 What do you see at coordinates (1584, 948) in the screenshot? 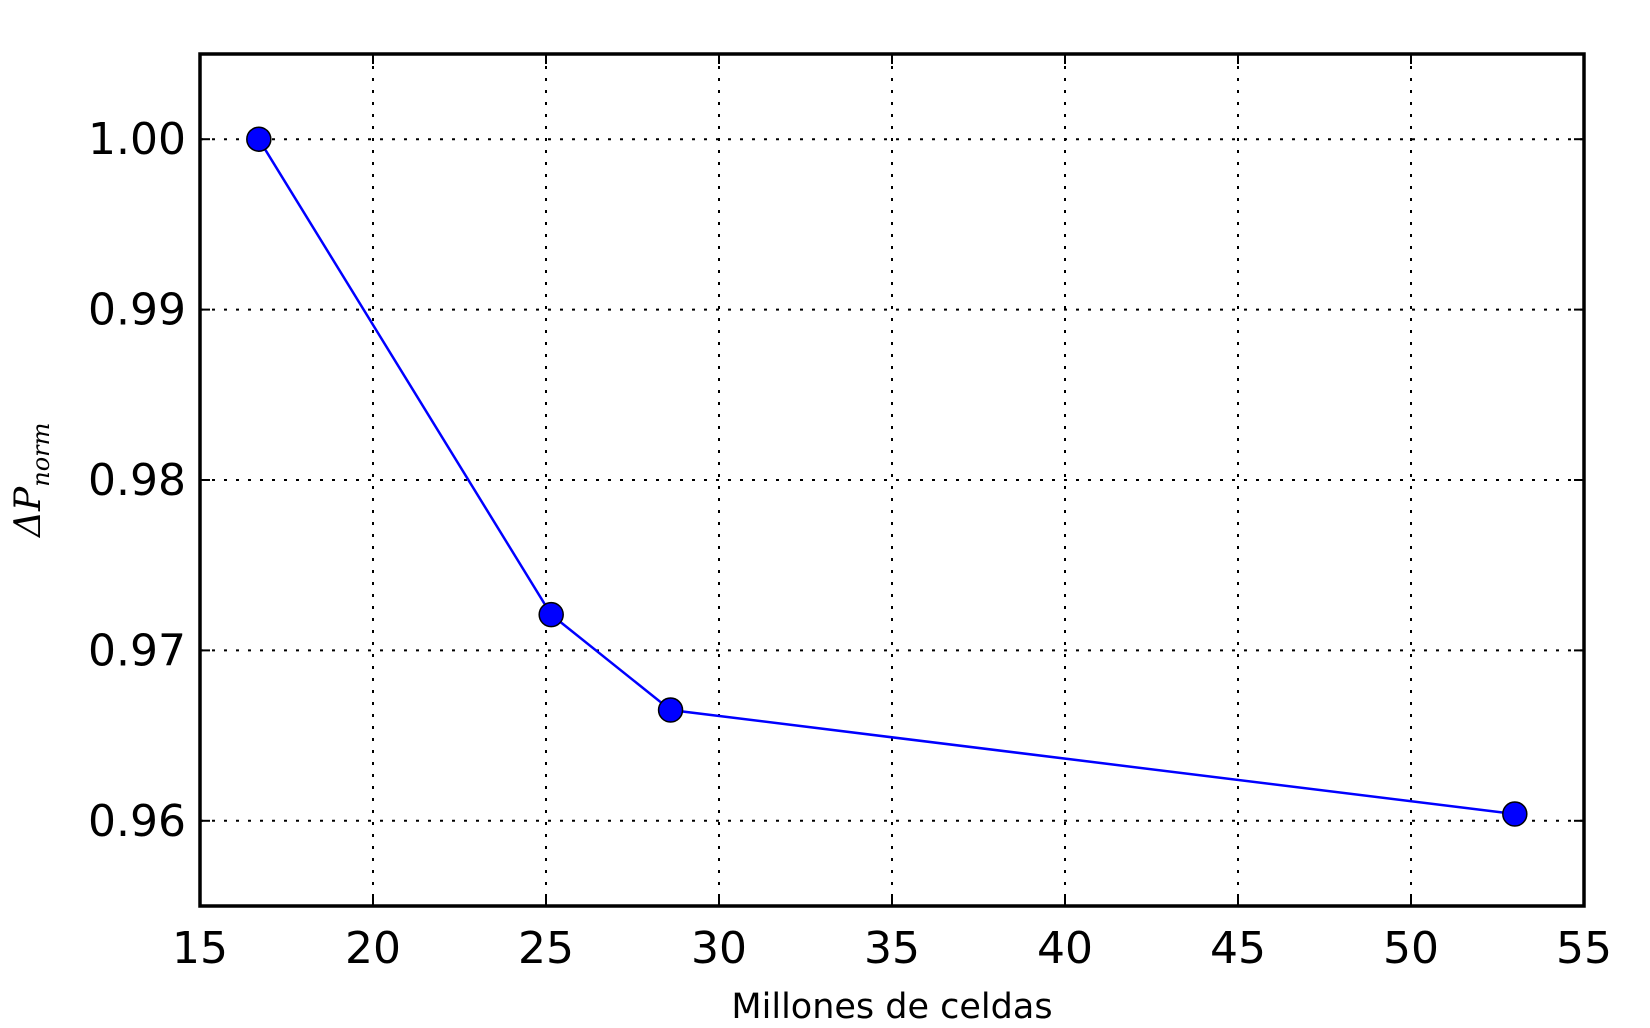
I see `x-tick-label: 55` at bounding box center [1584, 948].